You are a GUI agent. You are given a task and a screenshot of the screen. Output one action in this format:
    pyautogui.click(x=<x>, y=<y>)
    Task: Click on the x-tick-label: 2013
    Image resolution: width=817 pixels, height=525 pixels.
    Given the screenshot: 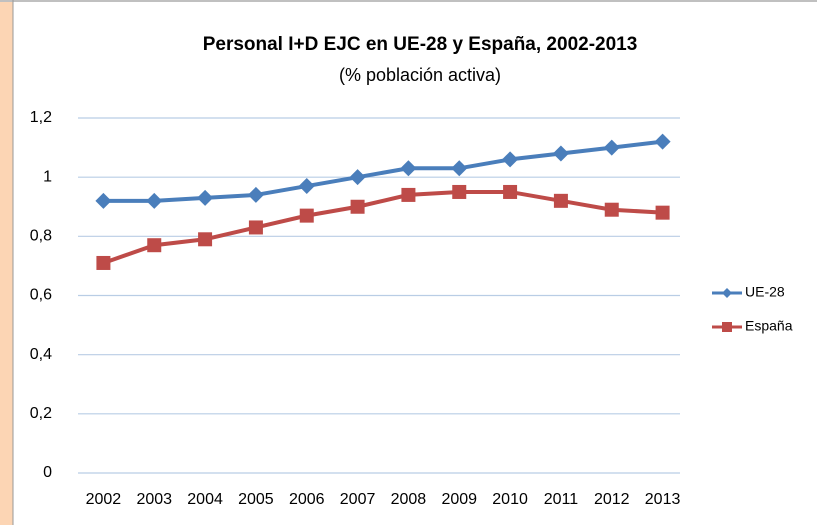 What is the action you would take?
    pyautogui.click(x=663, y=499)
    